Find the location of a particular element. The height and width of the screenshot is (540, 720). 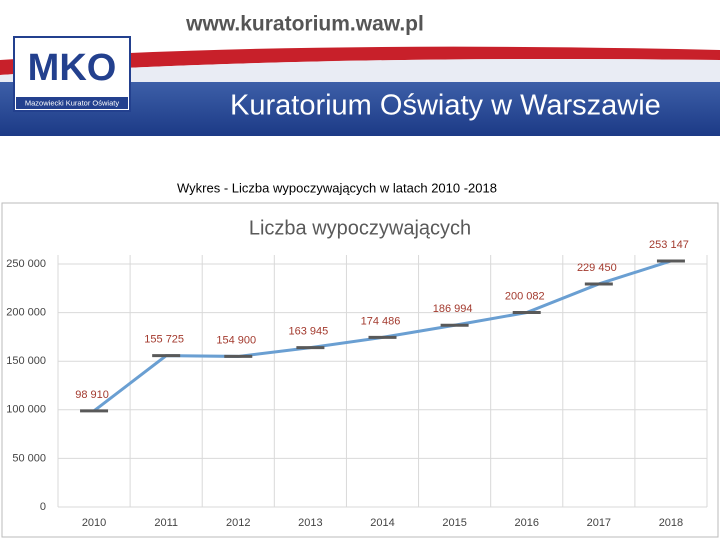

y-tick-label: 100 000 is located at coordinates (26, 410).